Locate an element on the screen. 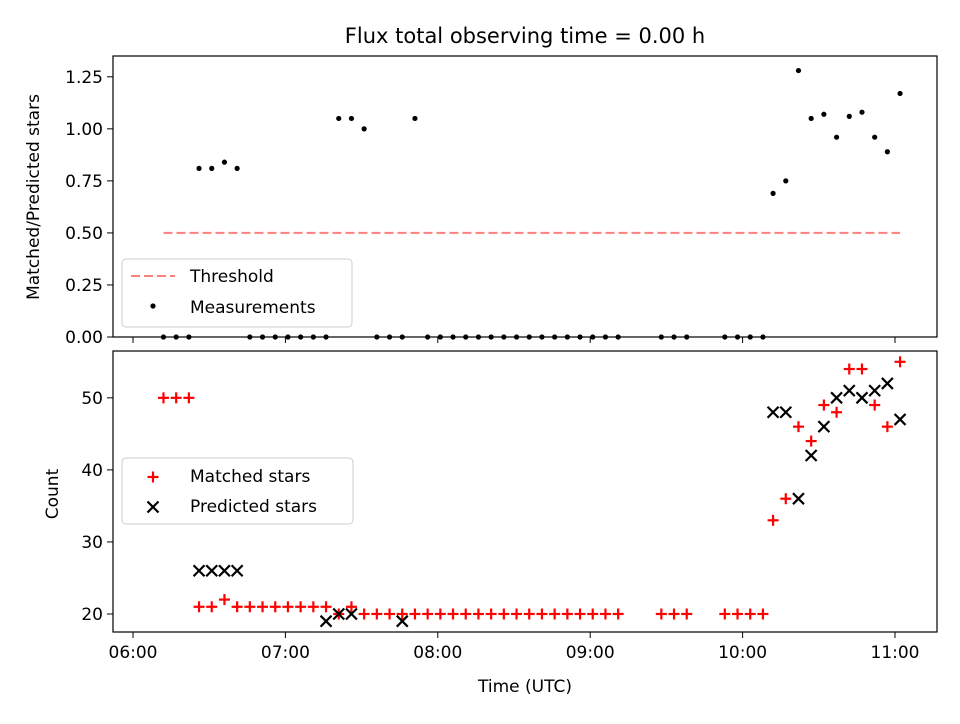  bottom-y-tick-label: 40 is located at coordinates (92, 471).